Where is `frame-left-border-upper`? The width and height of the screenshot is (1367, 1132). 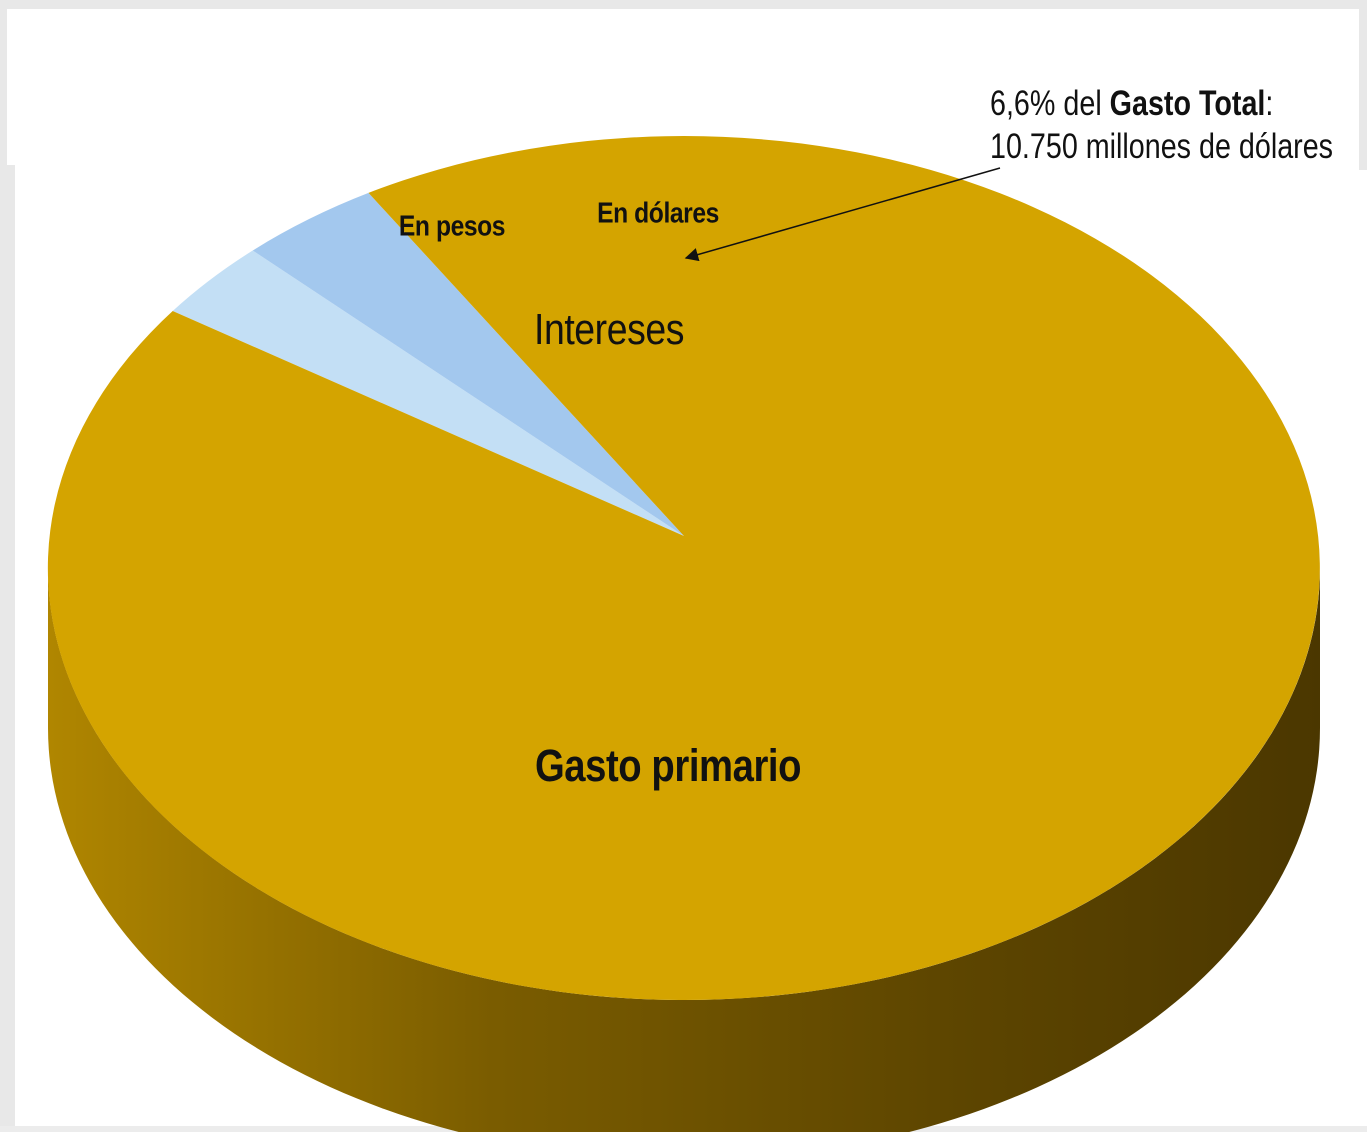
frame-left-border-upper is located at coordinates (3, 82).